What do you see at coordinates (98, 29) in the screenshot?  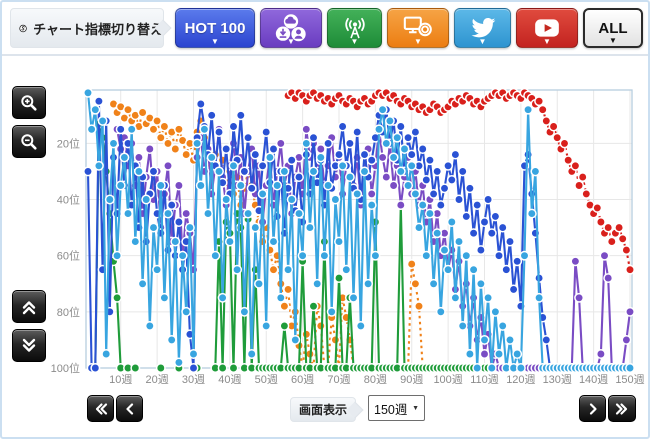 I see `chart-metric-switch-text: チャート指標切り替え` at bounding box center [98, 29].